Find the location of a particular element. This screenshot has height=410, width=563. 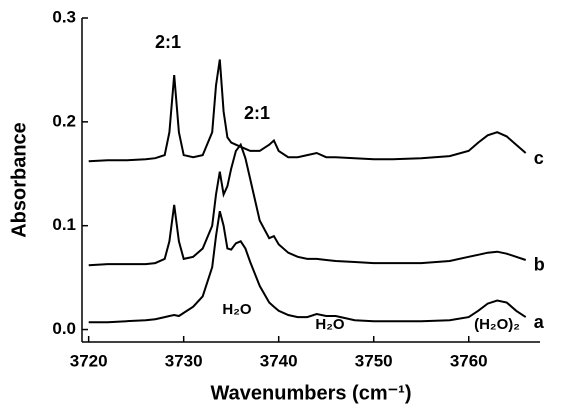

series-label: c is located at coordinates (539, 158).